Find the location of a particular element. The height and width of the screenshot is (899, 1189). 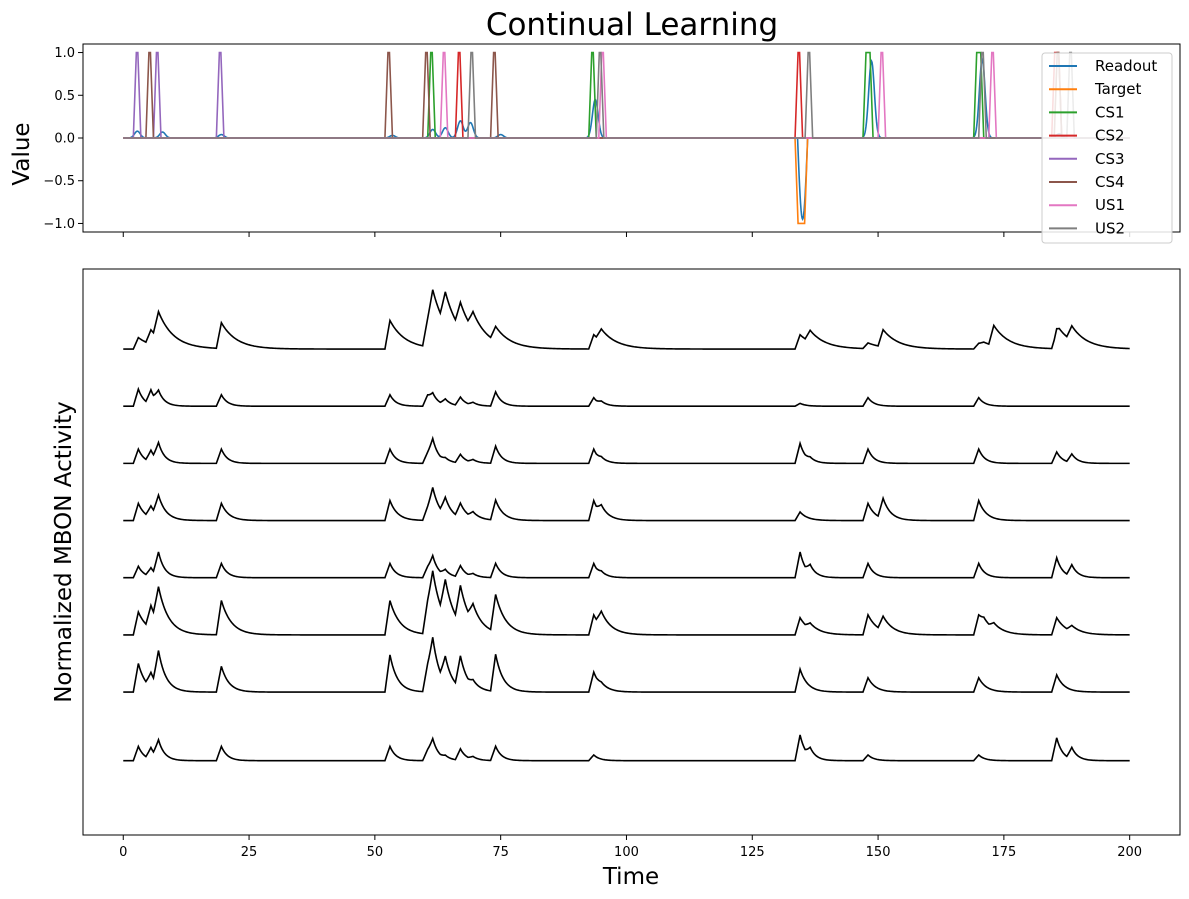

legend-box is located at coordinates (1107, 148).